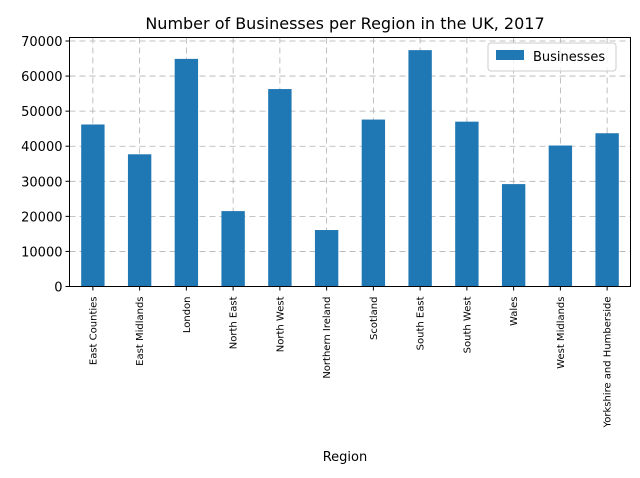 The height and width of the screenshot is (478, 640). I want to click on x-tick-label: Northern Ireland, so click(327, 338).